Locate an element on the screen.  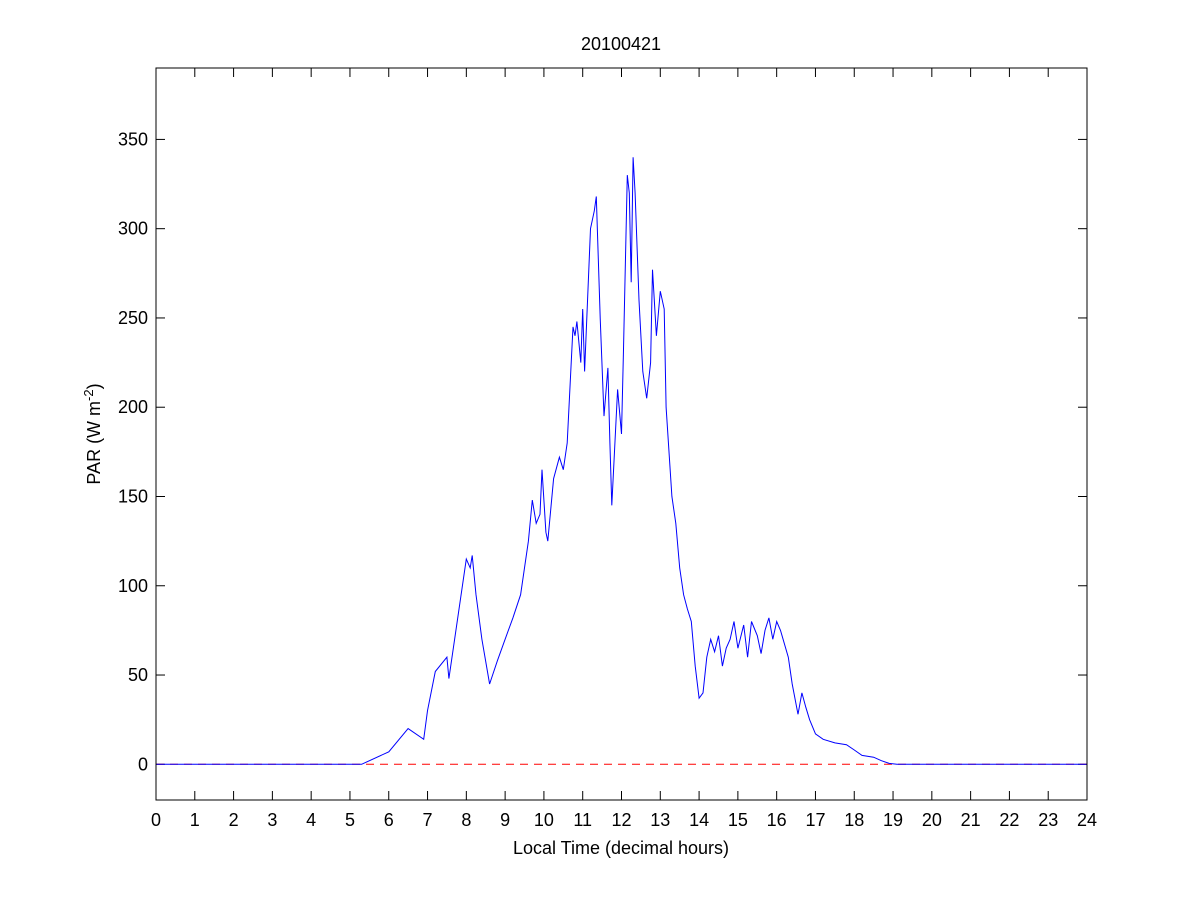
y-tick-label: 200 is located at coordinates (133, 407).